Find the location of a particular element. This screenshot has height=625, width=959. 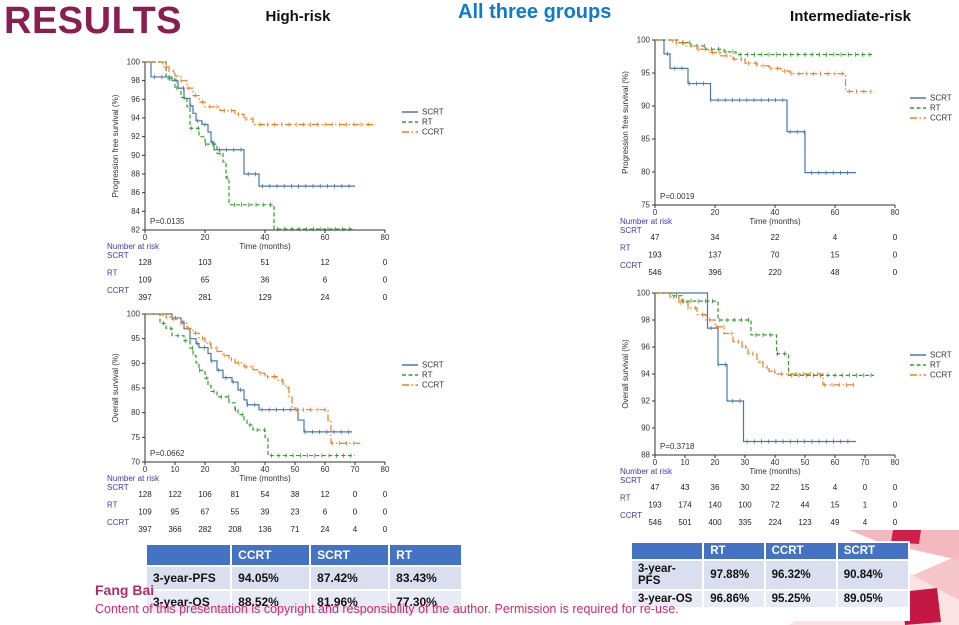

risk-count: 122 is located at coordinates (175, 494).